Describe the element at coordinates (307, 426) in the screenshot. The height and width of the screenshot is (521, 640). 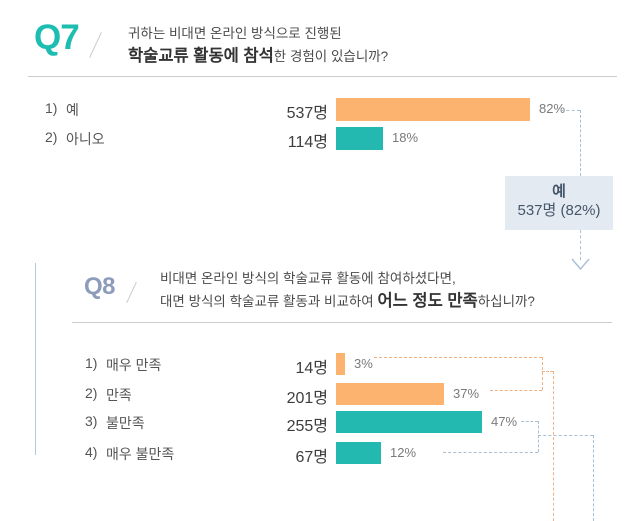
I see `q8-item3-count: 255명` at that location.